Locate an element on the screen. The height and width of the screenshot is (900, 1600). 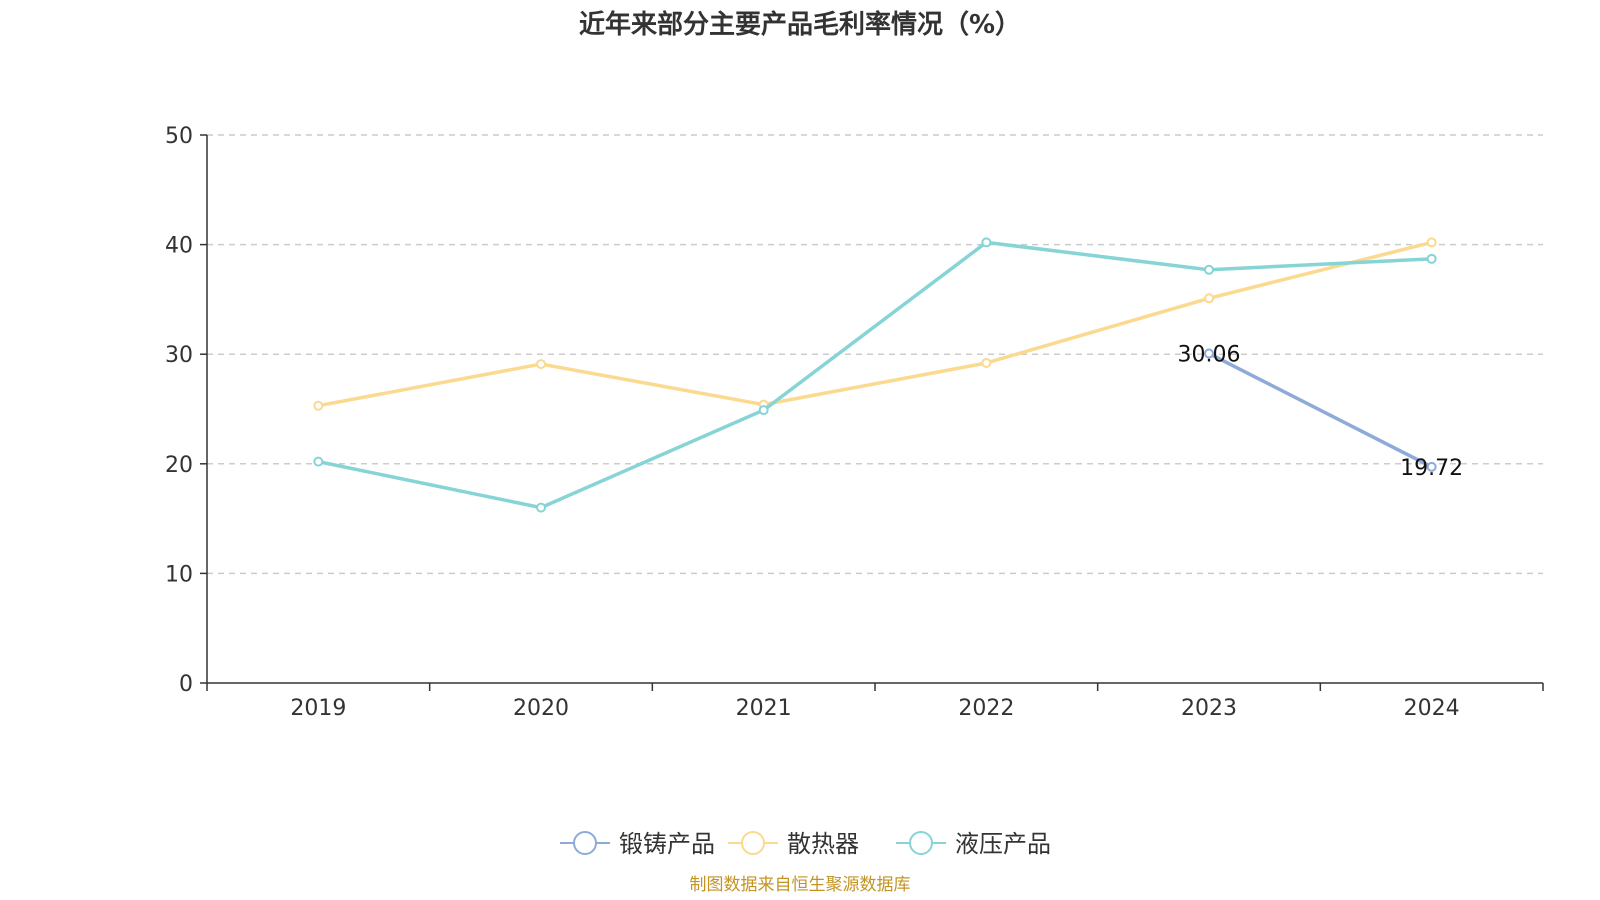
x-tick-label: 2023 is located at coordinates (1209, 708).